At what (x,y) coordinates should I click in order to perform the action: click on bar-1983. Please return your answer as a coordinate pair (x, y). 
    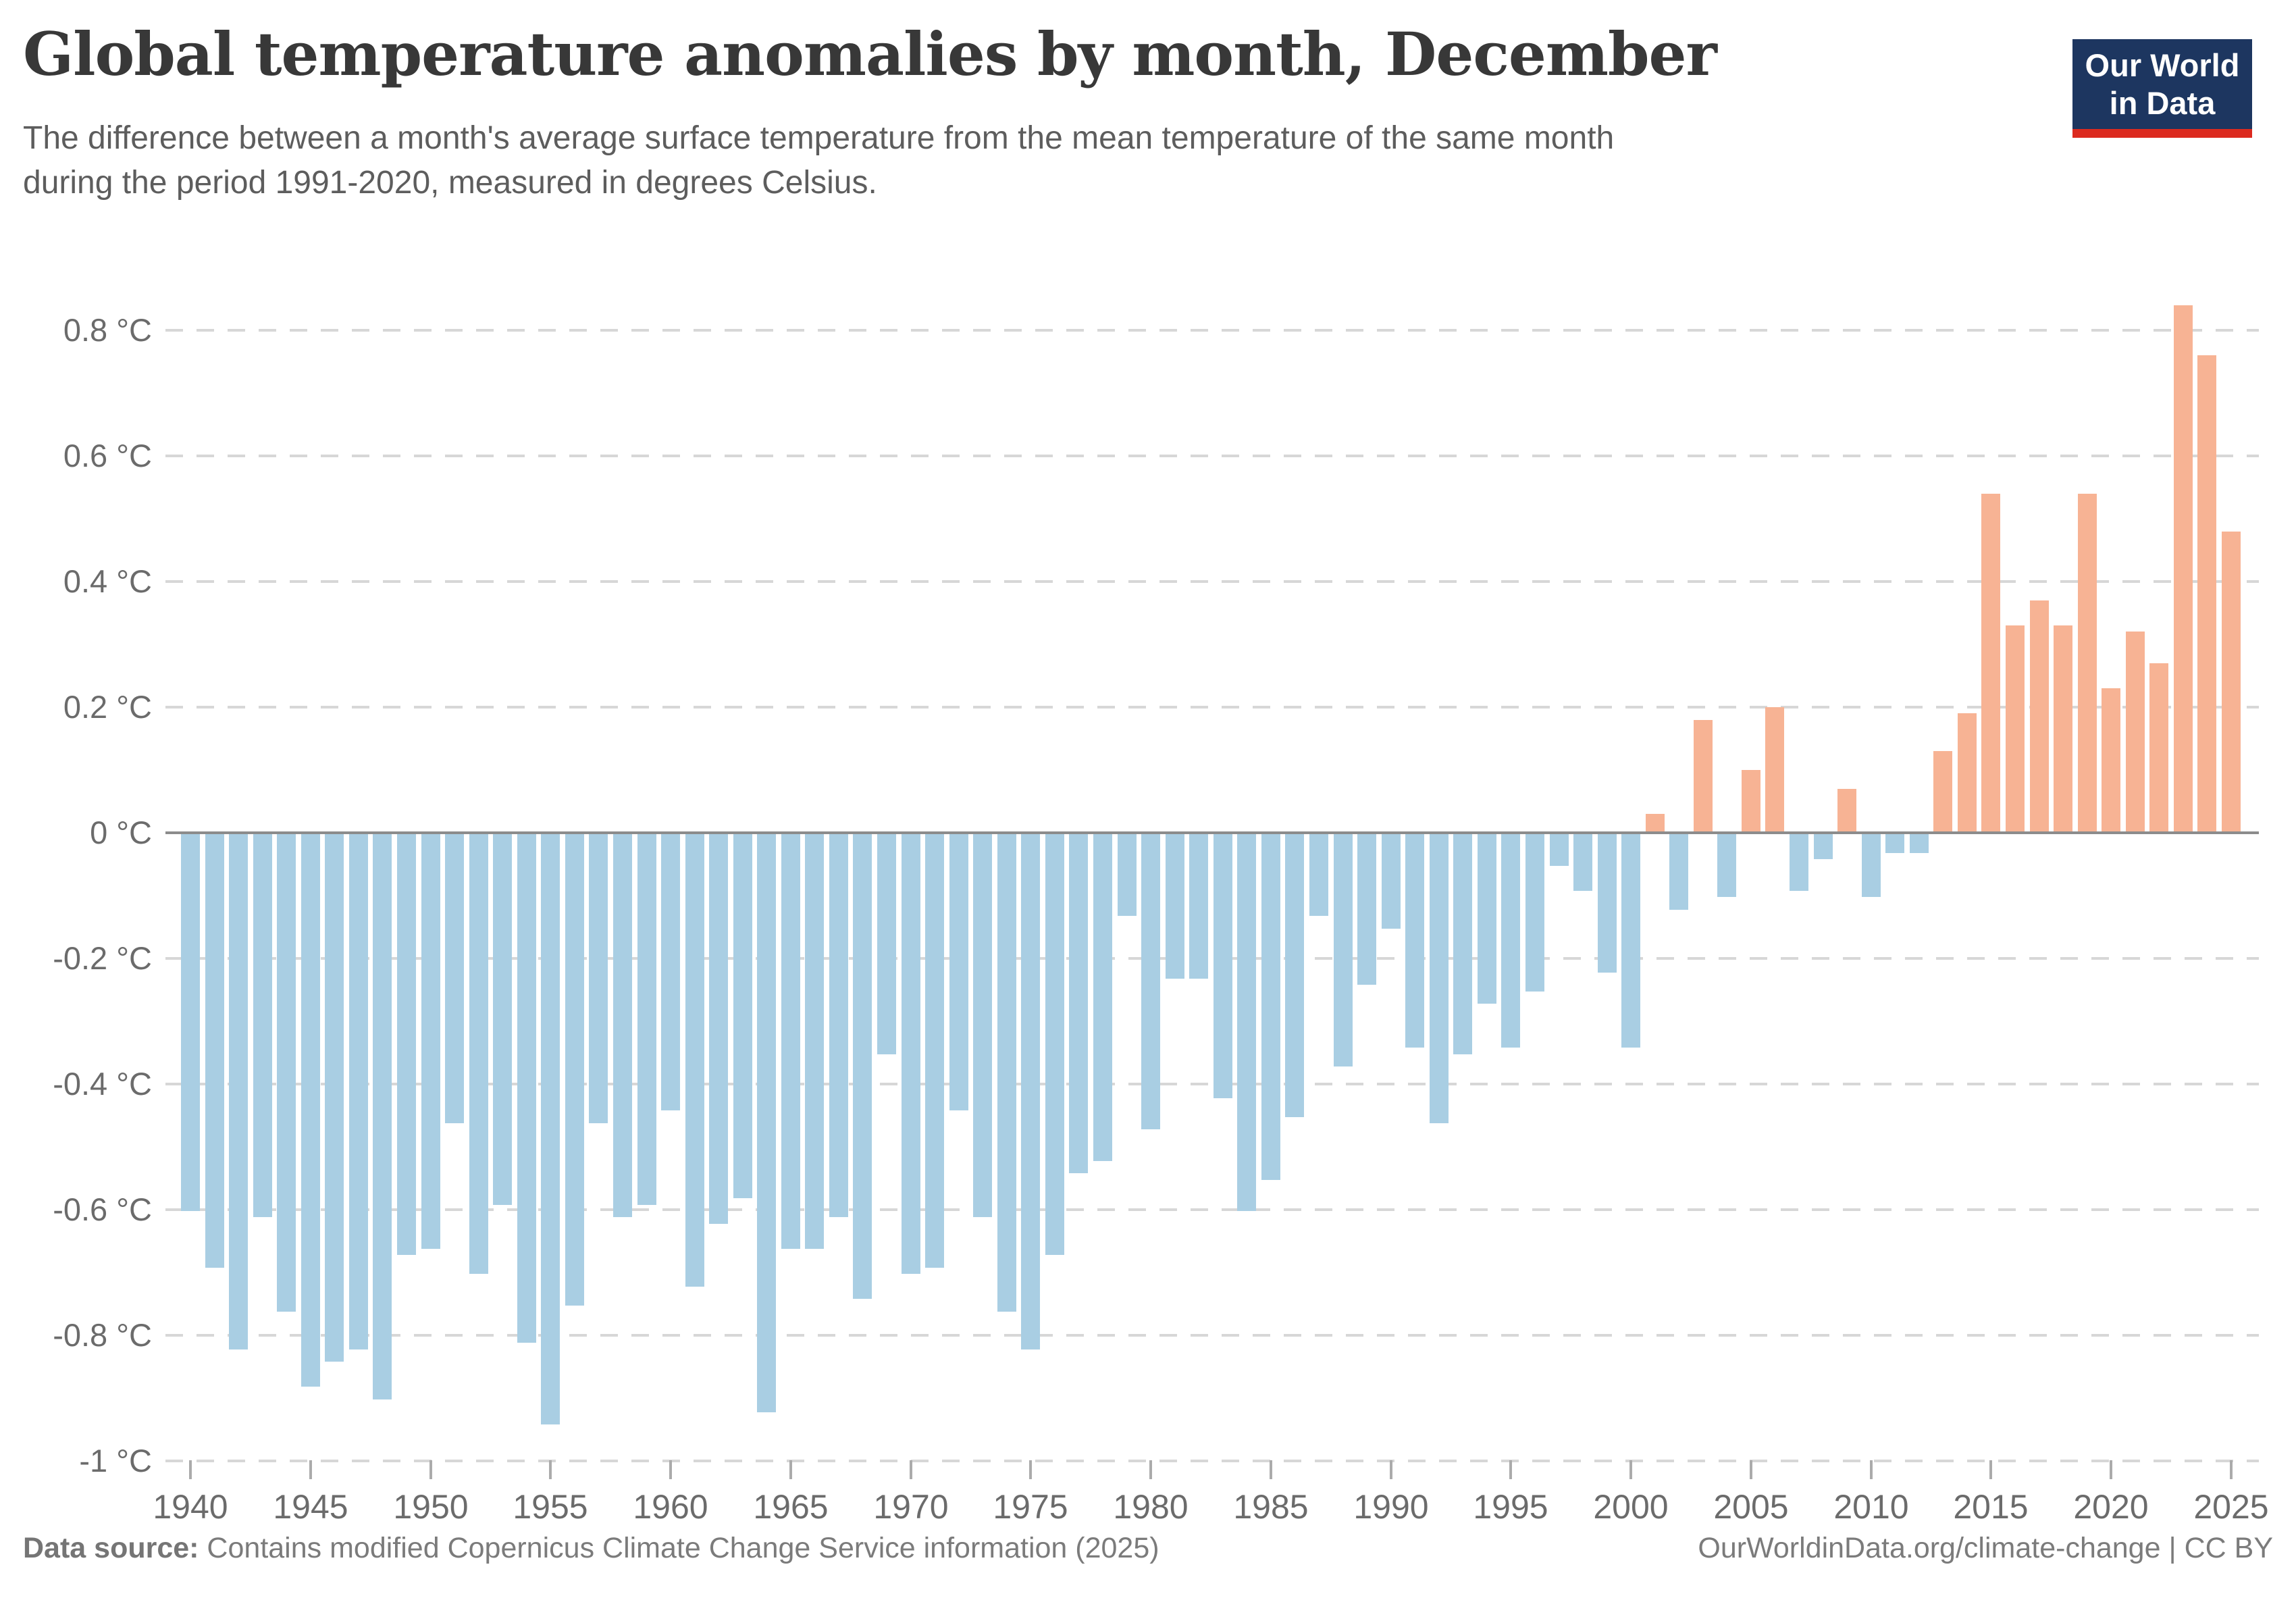
    Looking at the image, I should click on (1223, 966).